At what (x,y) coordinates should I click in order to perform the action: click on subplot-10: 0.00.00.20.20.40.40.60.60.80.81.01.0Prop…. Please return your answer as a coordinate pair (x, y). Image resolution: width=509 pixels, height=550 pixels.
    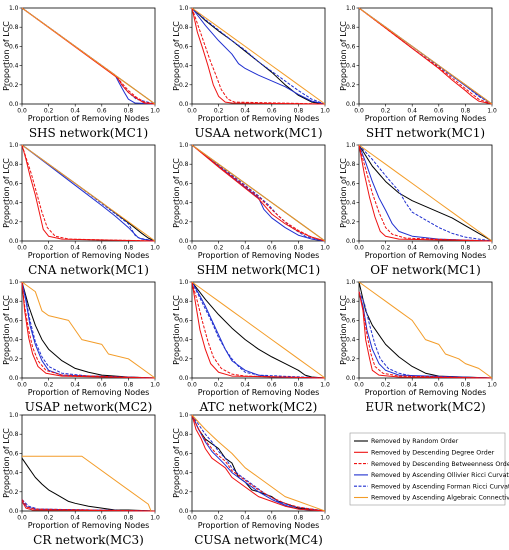
    Looking at the image, I should click on (81, 479).